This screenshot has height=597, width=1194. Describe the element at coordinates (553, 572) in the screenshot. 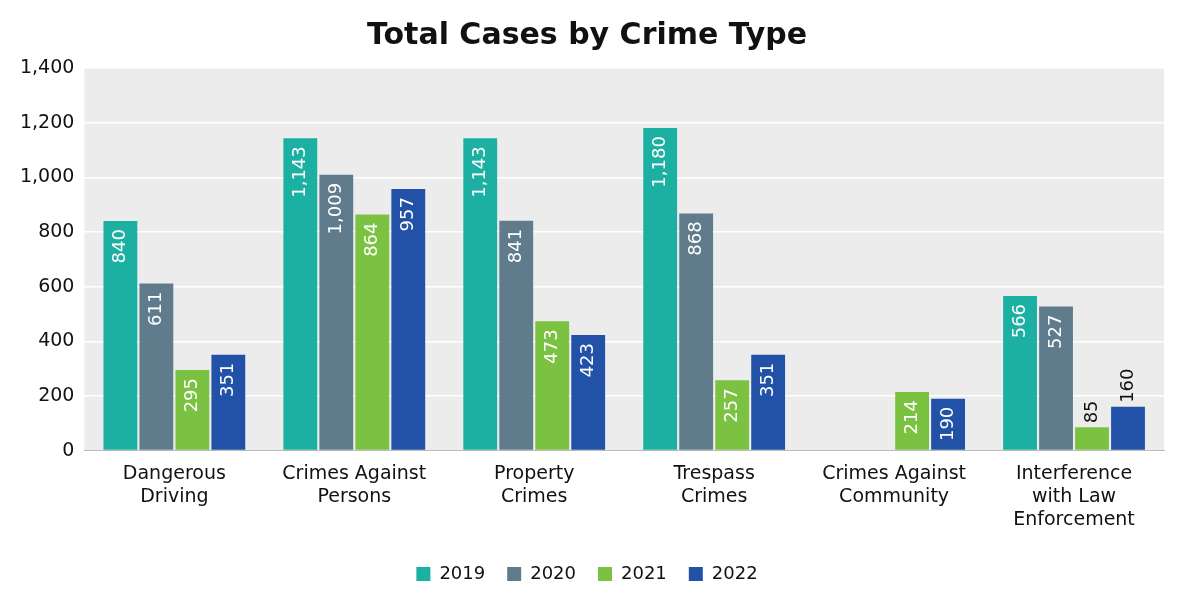

I see `legend-label: 2020` at that location.